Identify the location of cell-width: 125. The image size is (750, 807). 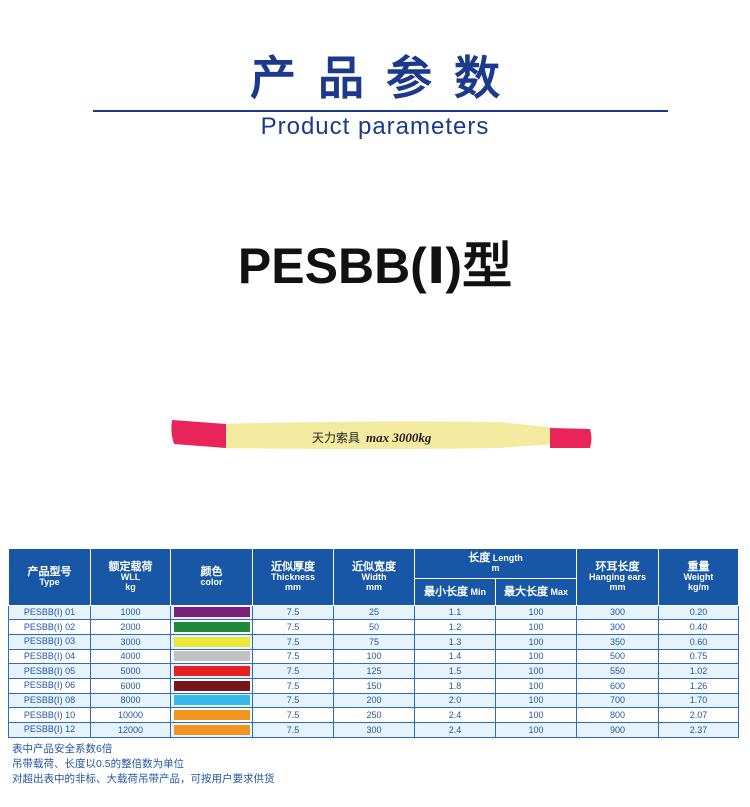
(374, 671).